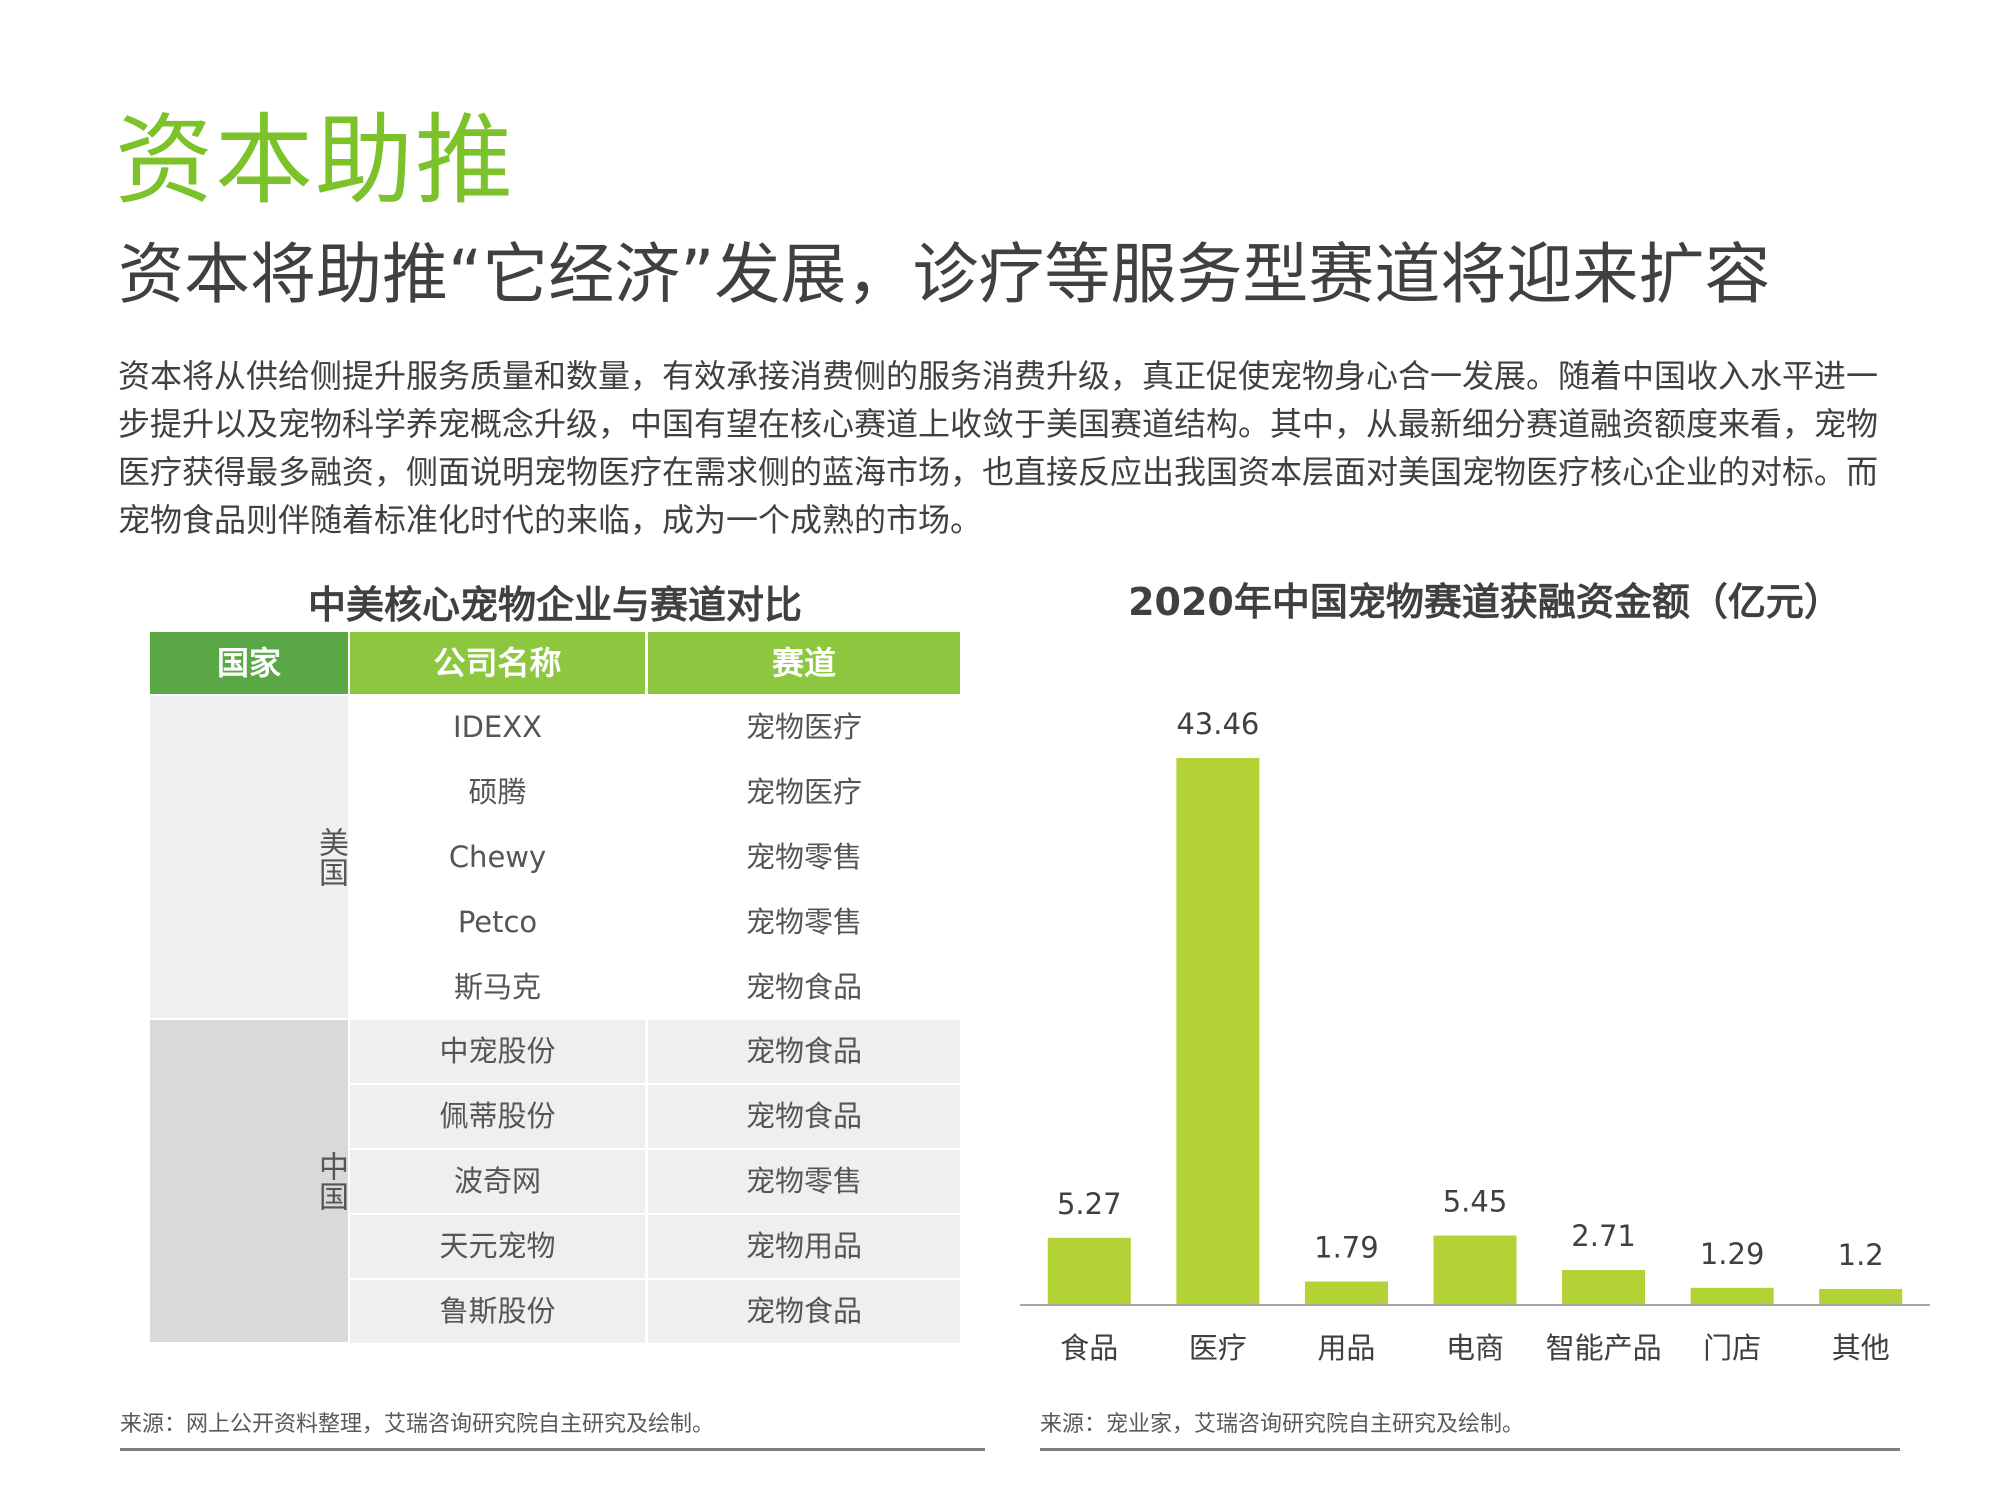  I want to click on table-row: 天元宠物 宠物用品, so click(655, 1246).